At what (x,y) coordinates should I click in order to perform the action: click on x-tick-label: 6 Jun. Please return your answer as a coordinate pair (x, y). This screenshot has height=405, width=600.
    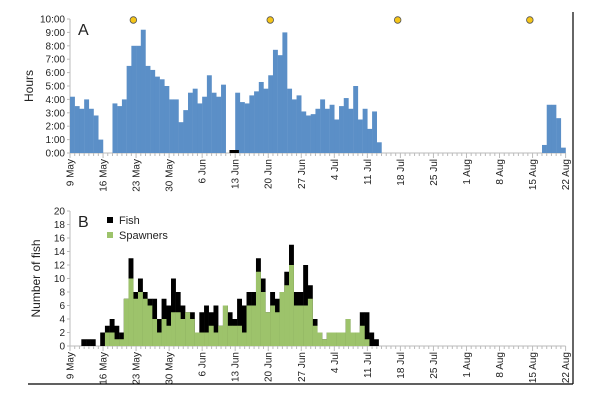
    Looking at the image, I should click on (203, 171).